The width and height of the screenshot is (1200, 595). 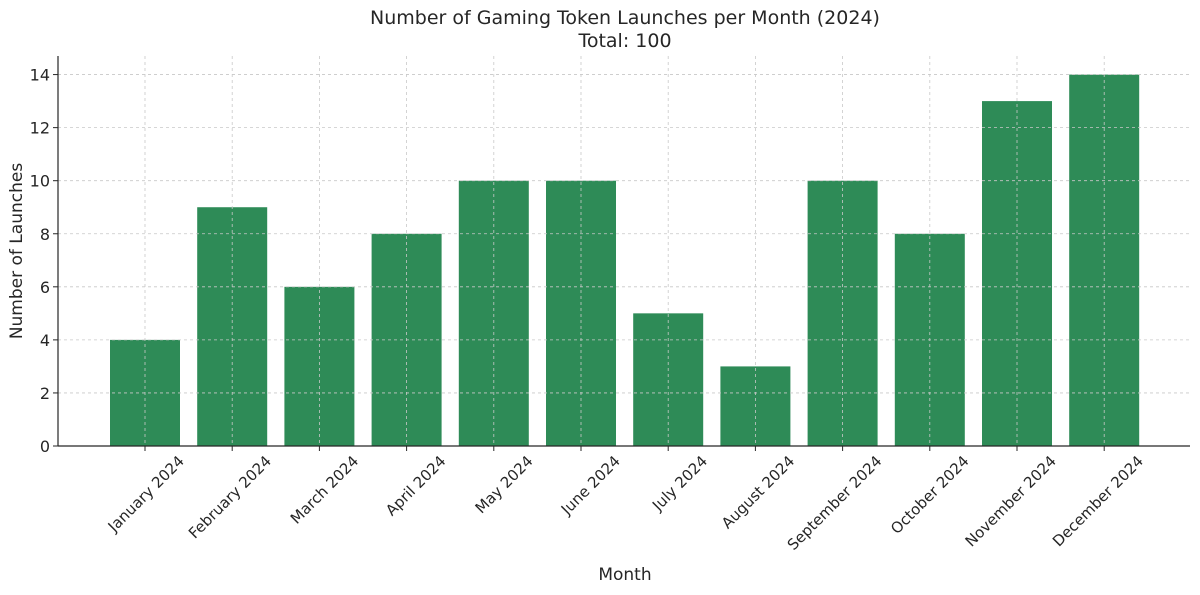 I want to click on chart-subtitle: Total: 100, so click(x=625, y=41).